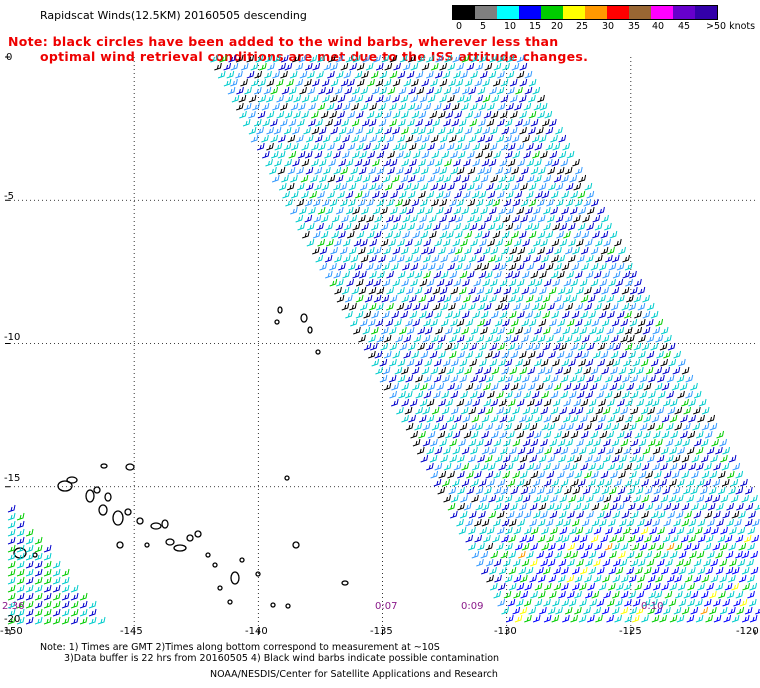  What do you see at coordinates (386, 606) in the screenshot?
I see `time-label-0-07: 0:07` at bounding box center [386, 606].